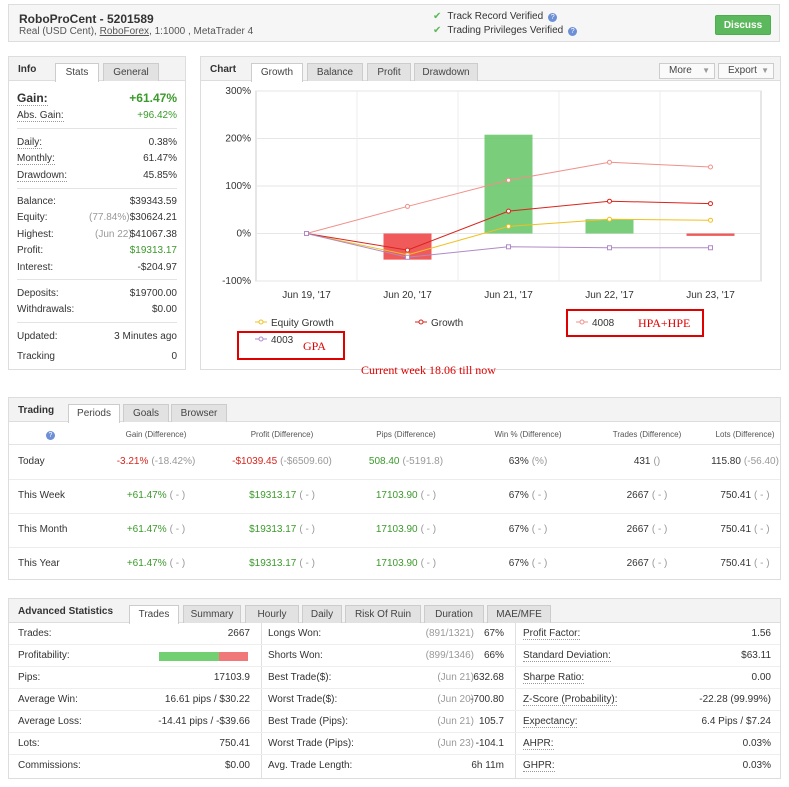  What do you see at coordinates (454, 614) in the screenshot?
I see `tab-duration: Duration` at bounding box center [454, 614].